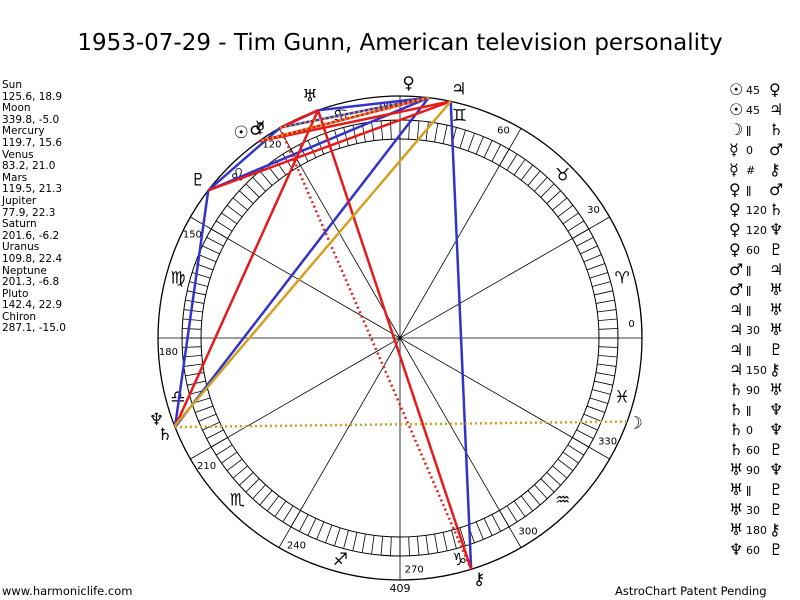 This screenshot has height=600, width=800. I want to click on planet-position: 201.3, -6.8, so click(31, 282).